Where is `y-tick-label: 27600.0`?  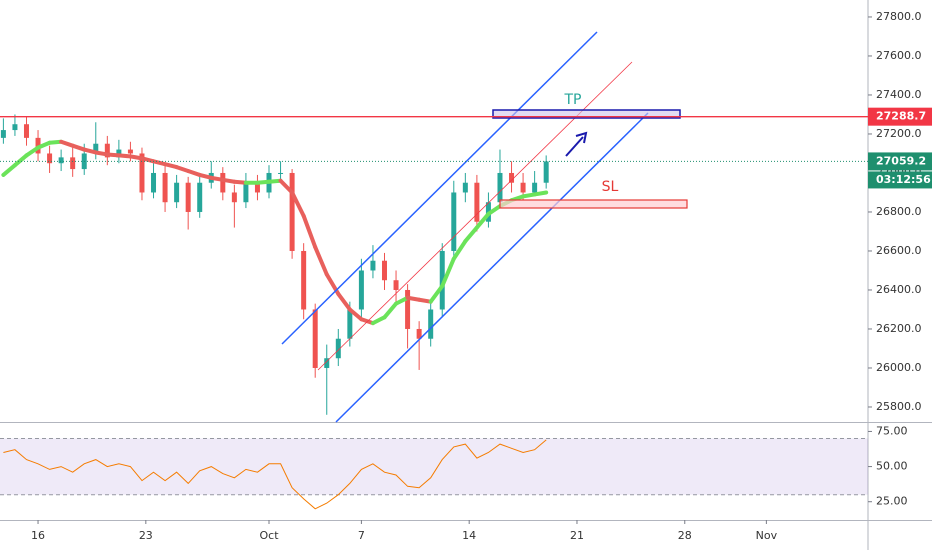
y-tick-label: 27600.0 is located at coordinates (899, 55).